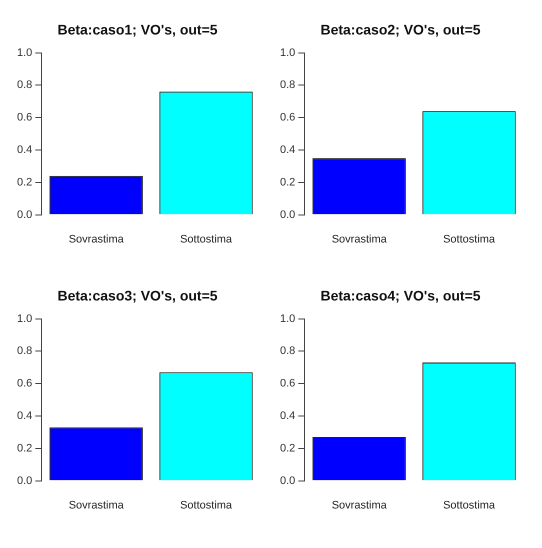  Describe the element at coordinates (137, 29) in the screenshot. I see `chart-title: Beta:caso1; VO's, out=5` at that location.